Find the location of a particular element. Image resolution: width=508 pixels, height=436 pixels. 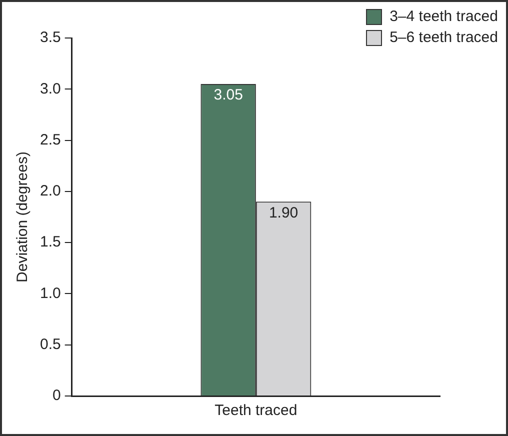

y-tick-label: 2.0 is located at coordinates (50, 191).